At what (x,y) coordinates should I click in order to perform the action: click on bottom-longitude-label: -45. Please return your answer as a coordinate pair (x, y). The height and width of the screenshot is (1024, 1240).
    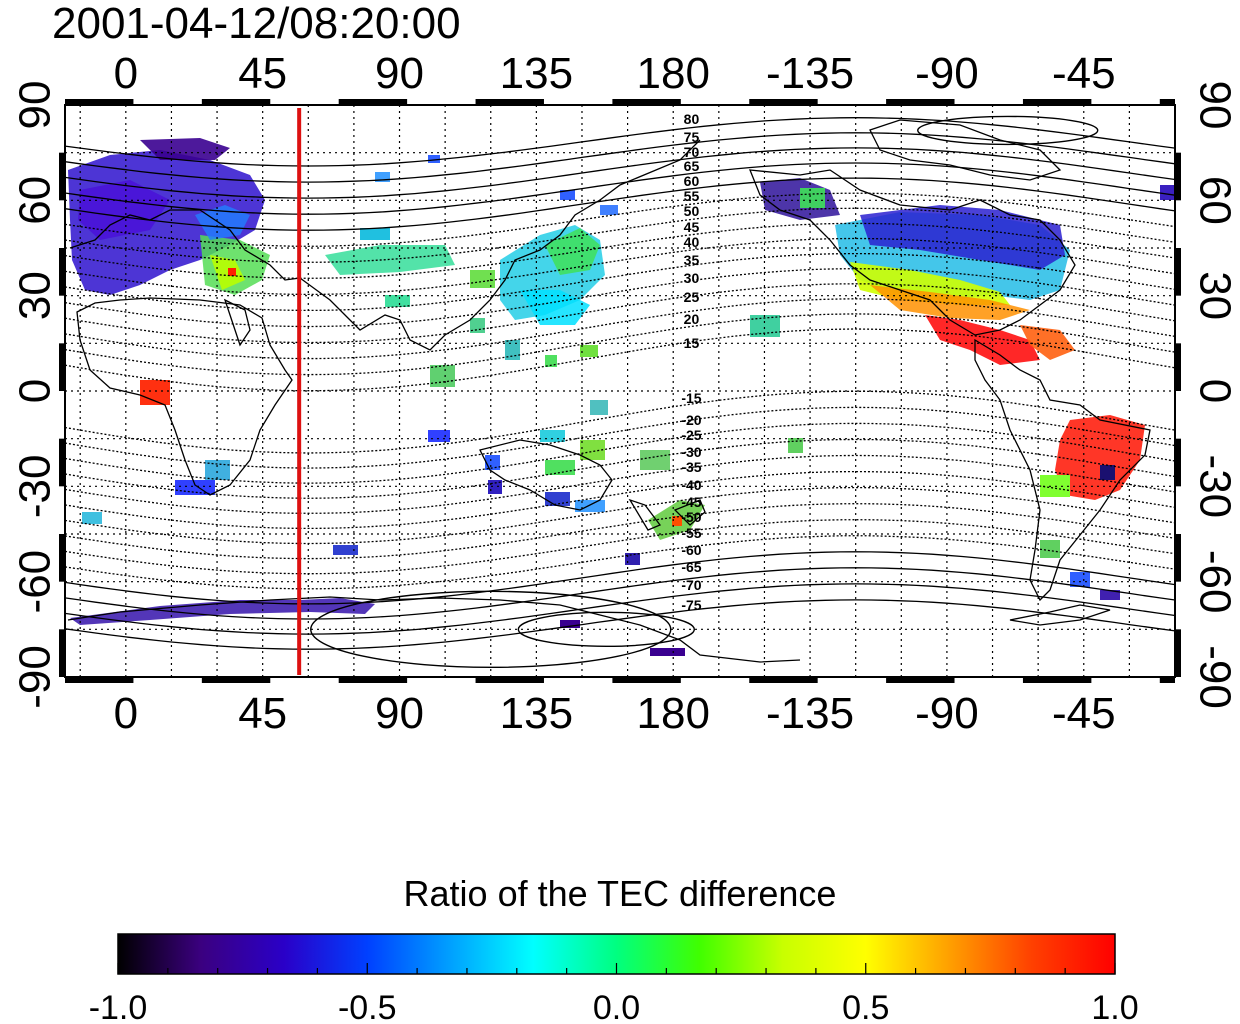
    Looking at the image, I should click on (1084, 713).